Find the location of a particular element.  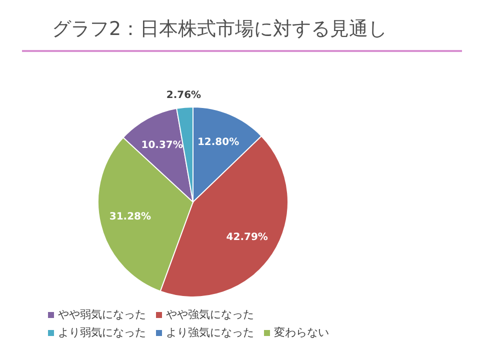

chart-title: グラフ2：日本株式市場に対する見通し is located at coordinates (220, 29).